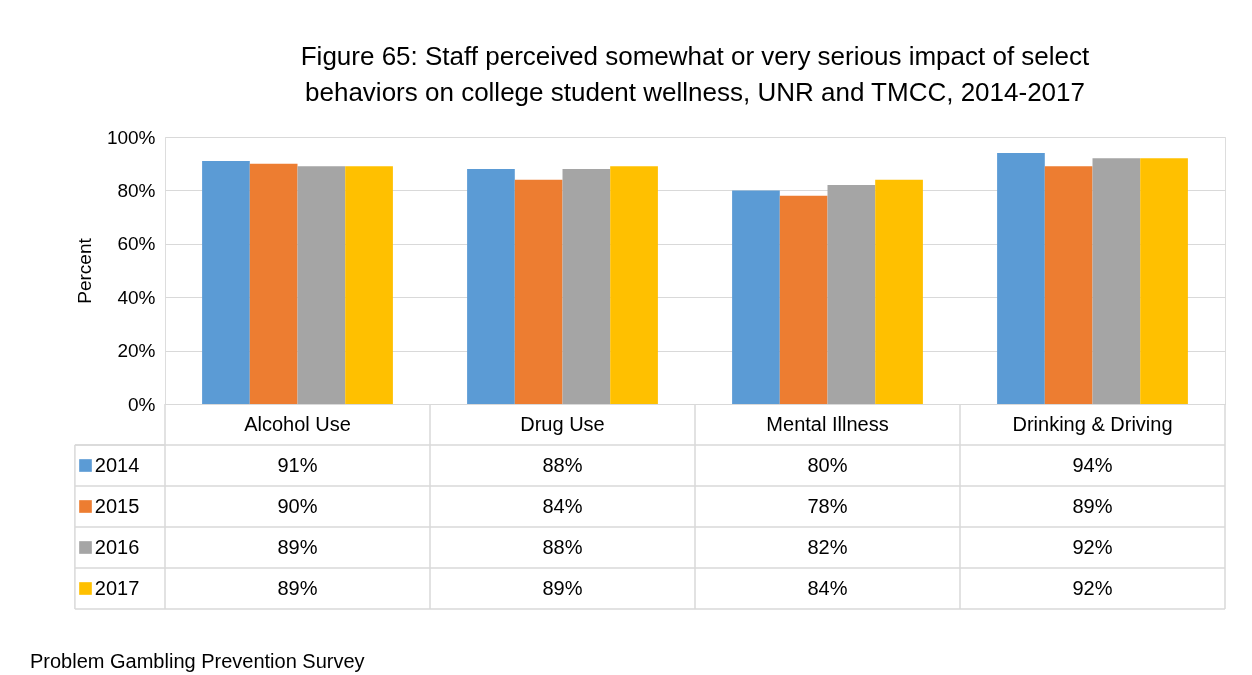 The width and height of the screenshot is (1252, 675). I want to click on y-tick-label: 100%, so click(131, 137).